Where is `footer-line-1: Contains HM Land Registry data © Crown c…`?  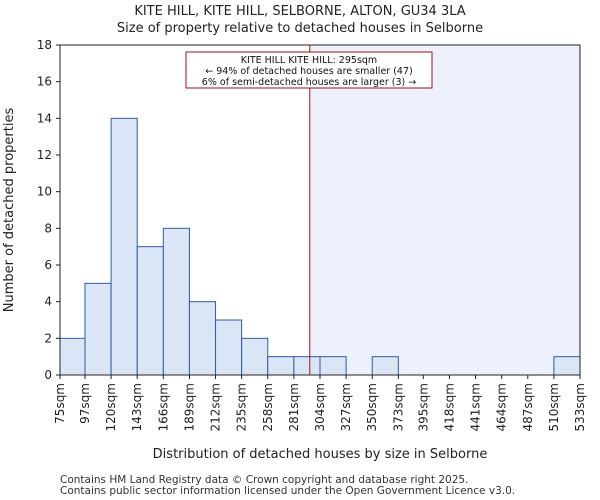
footer-line-1: Contains HM Land Registry data © Crown c… is located at coordinates (264, 480).